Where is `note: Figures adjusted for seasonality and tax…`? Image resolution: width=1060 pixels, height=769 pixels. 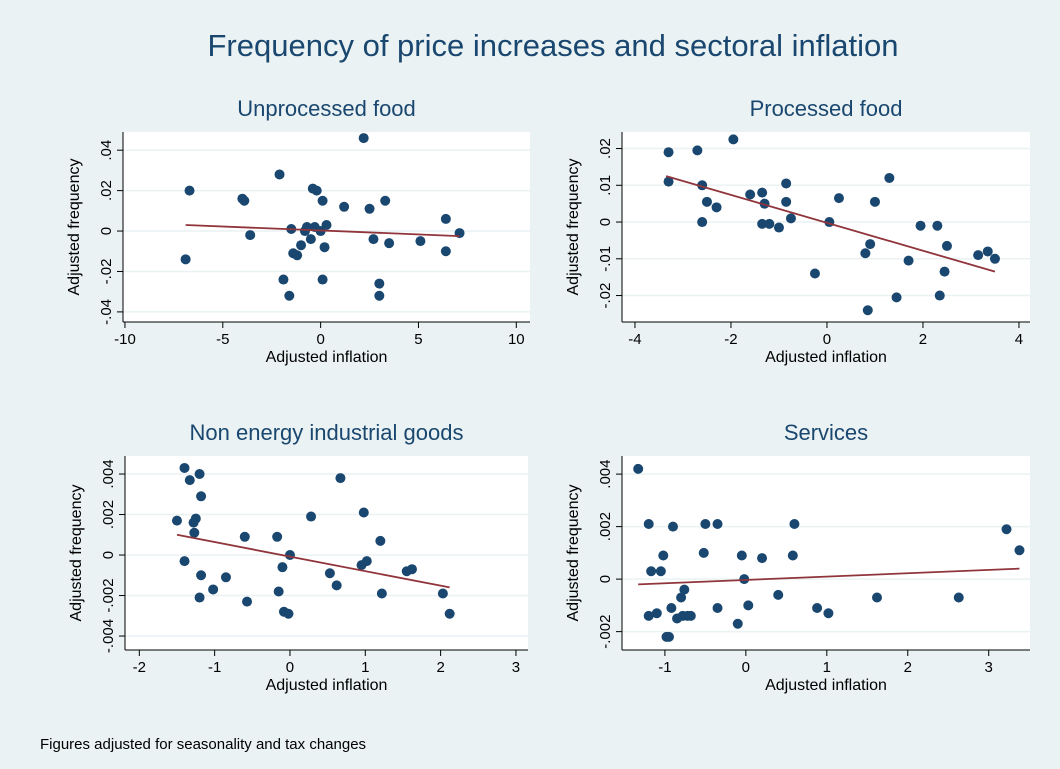 note: Figures adjusted for seasonality and tax… is located at coordinates (203, 744).